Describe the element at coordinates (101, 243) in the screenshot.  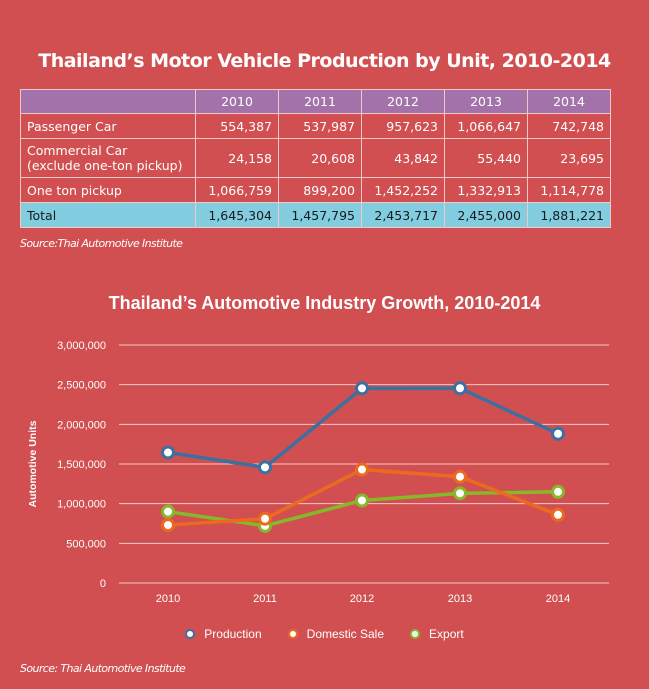
I see `table-source: Source:Thai Automotive Institute` at that location.